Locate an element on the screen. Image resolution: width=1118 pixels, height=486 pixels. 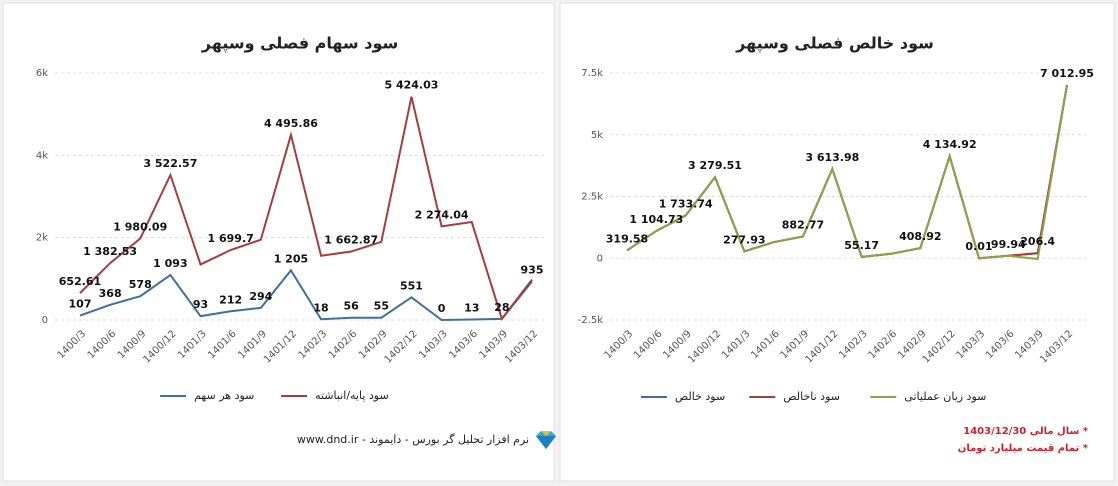
y-tick-label: 6k is located at coordinates (42, 73).